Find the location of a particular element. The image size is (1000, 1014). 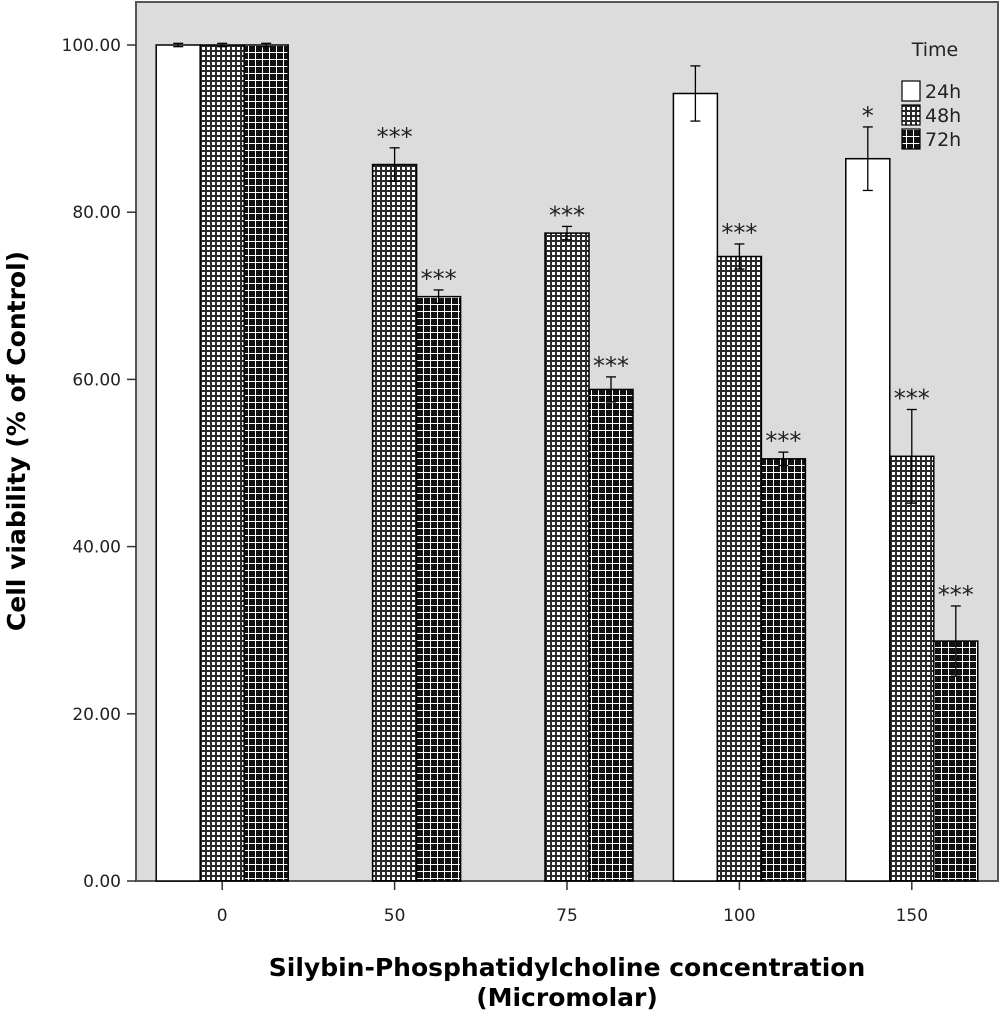

legend-label-24h: 24h is located at coordinates (943, 92).